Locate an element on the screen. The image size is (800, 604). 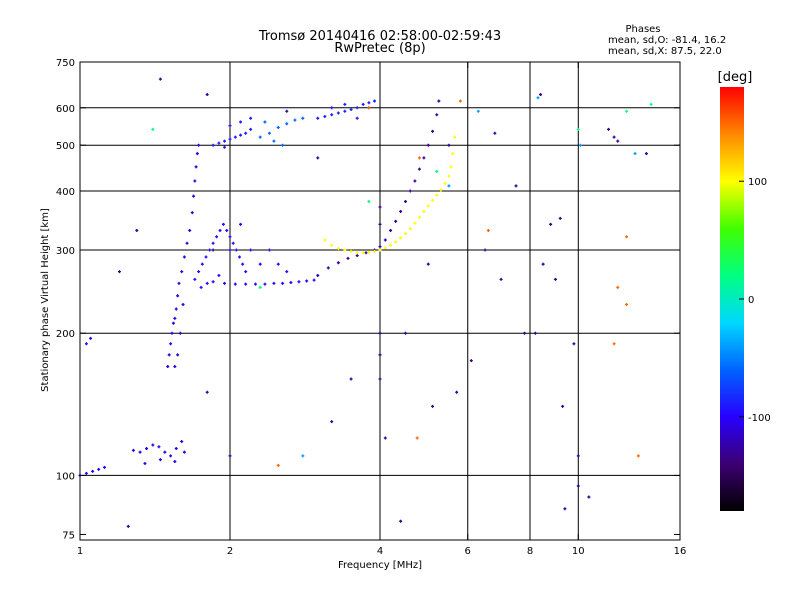
x-tick-label: 6 is located at coordinates (468, 551).